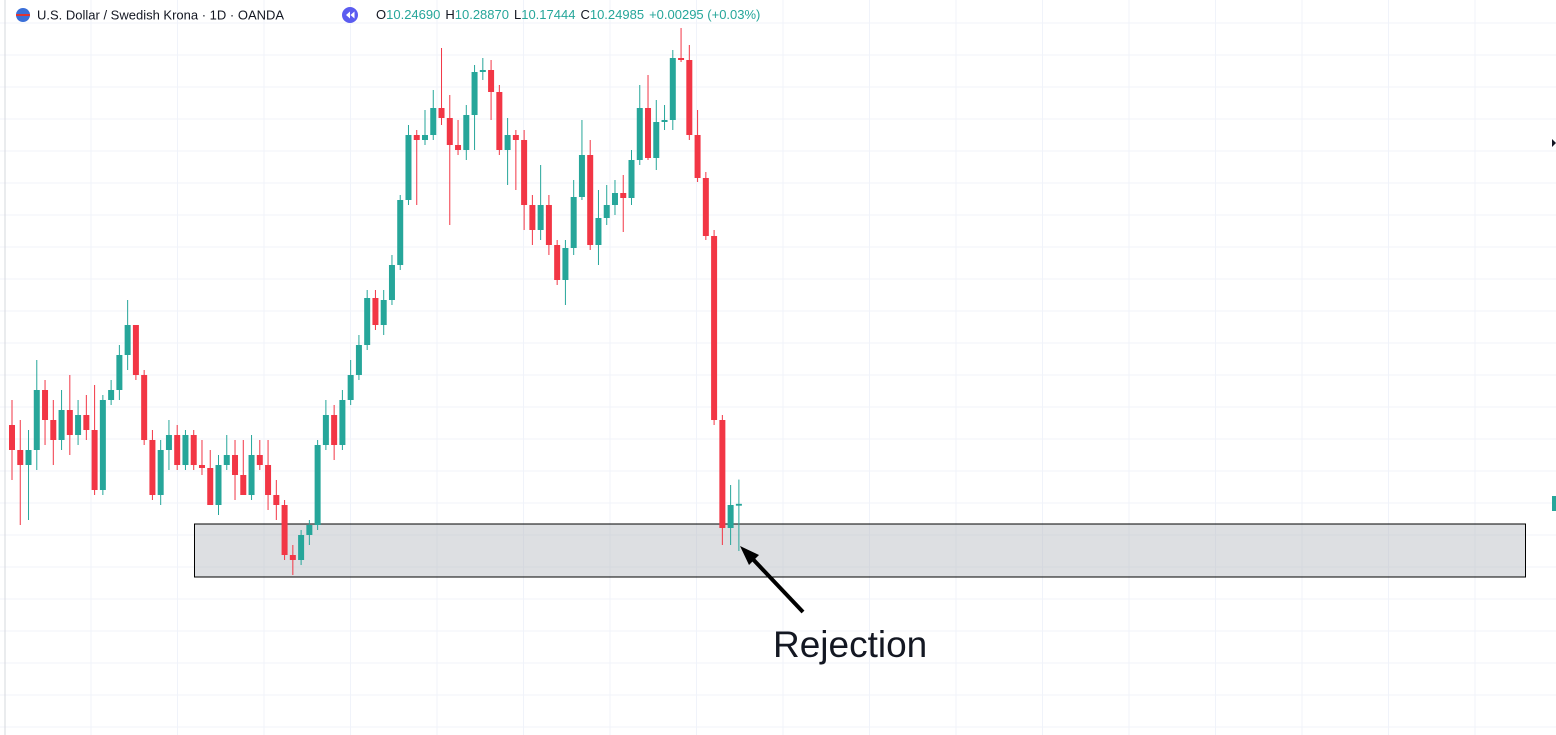 This screenshot has height=735, width=1556. What do you see at coordinates (381, 14) in the screenshot?
I see `ohlc-key: O` at bounding box center [381, 14].